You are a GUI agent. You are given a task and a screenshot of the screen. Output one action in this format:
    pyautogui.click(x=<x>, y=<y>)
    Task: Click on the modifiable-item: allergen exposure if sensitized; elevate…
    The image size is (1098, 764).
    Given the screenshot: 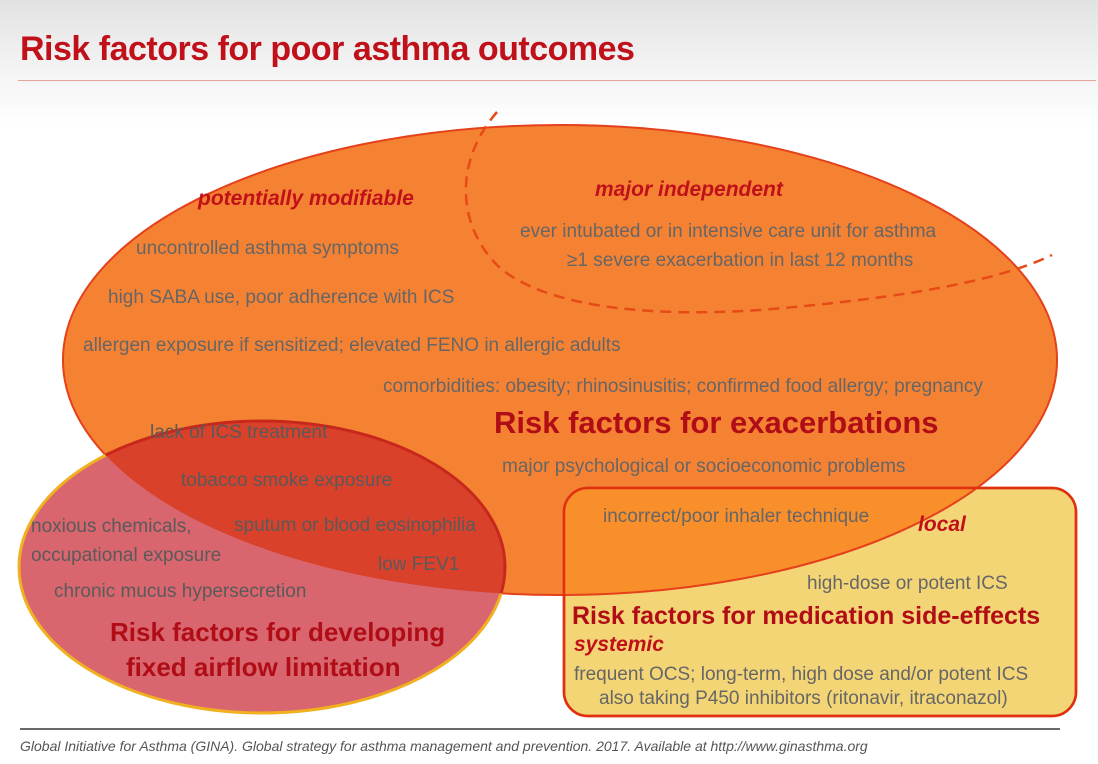 What is the action you would take?
    pyautogui.click(x=352, y=345)
    